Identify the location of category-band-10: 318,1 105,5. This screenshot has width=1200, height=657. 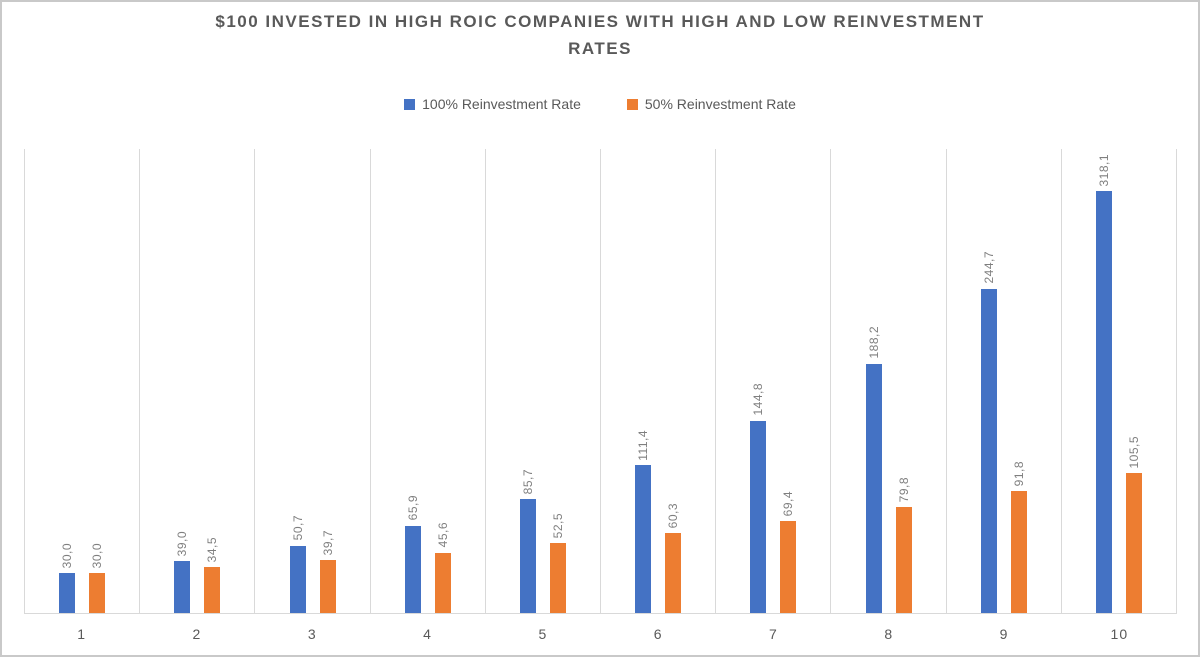
(1118, 381).